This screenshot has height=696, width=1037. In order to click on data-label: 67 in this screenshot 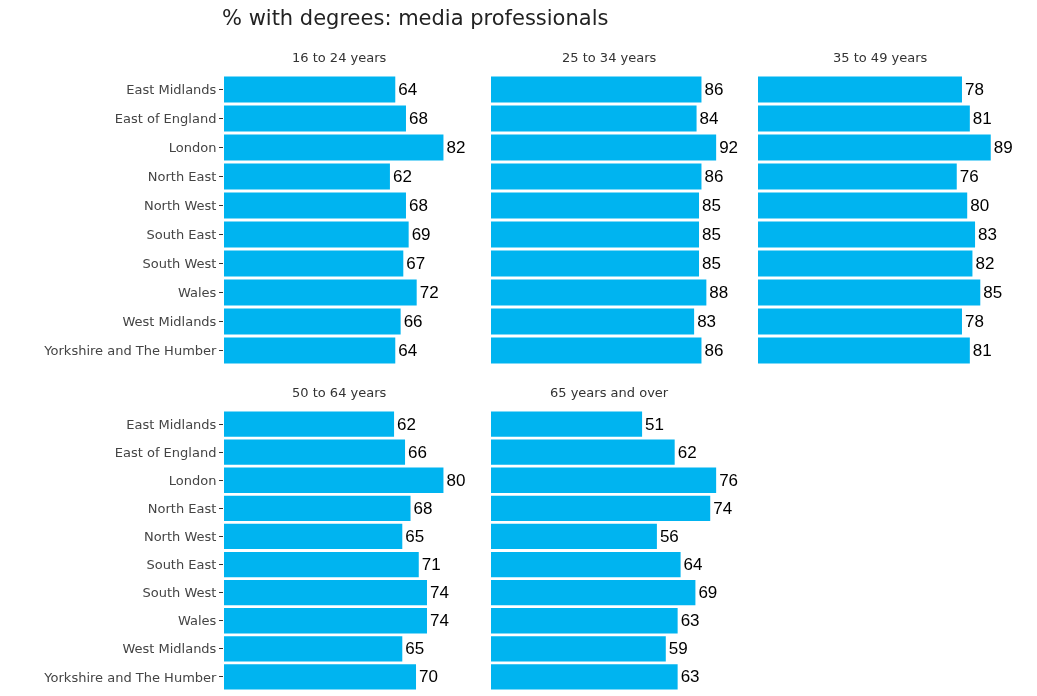, I will do `click(416, 263)`.